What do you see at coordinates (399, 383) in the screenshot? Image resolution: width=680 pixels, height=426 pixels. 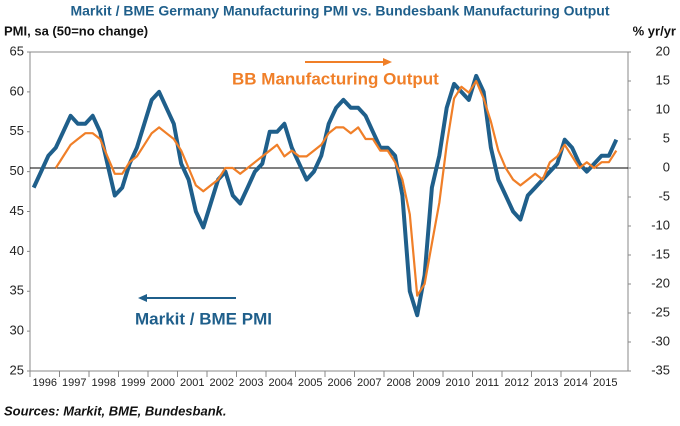 I see `x-tick-label: 2008` at bounding box center [399, 383].